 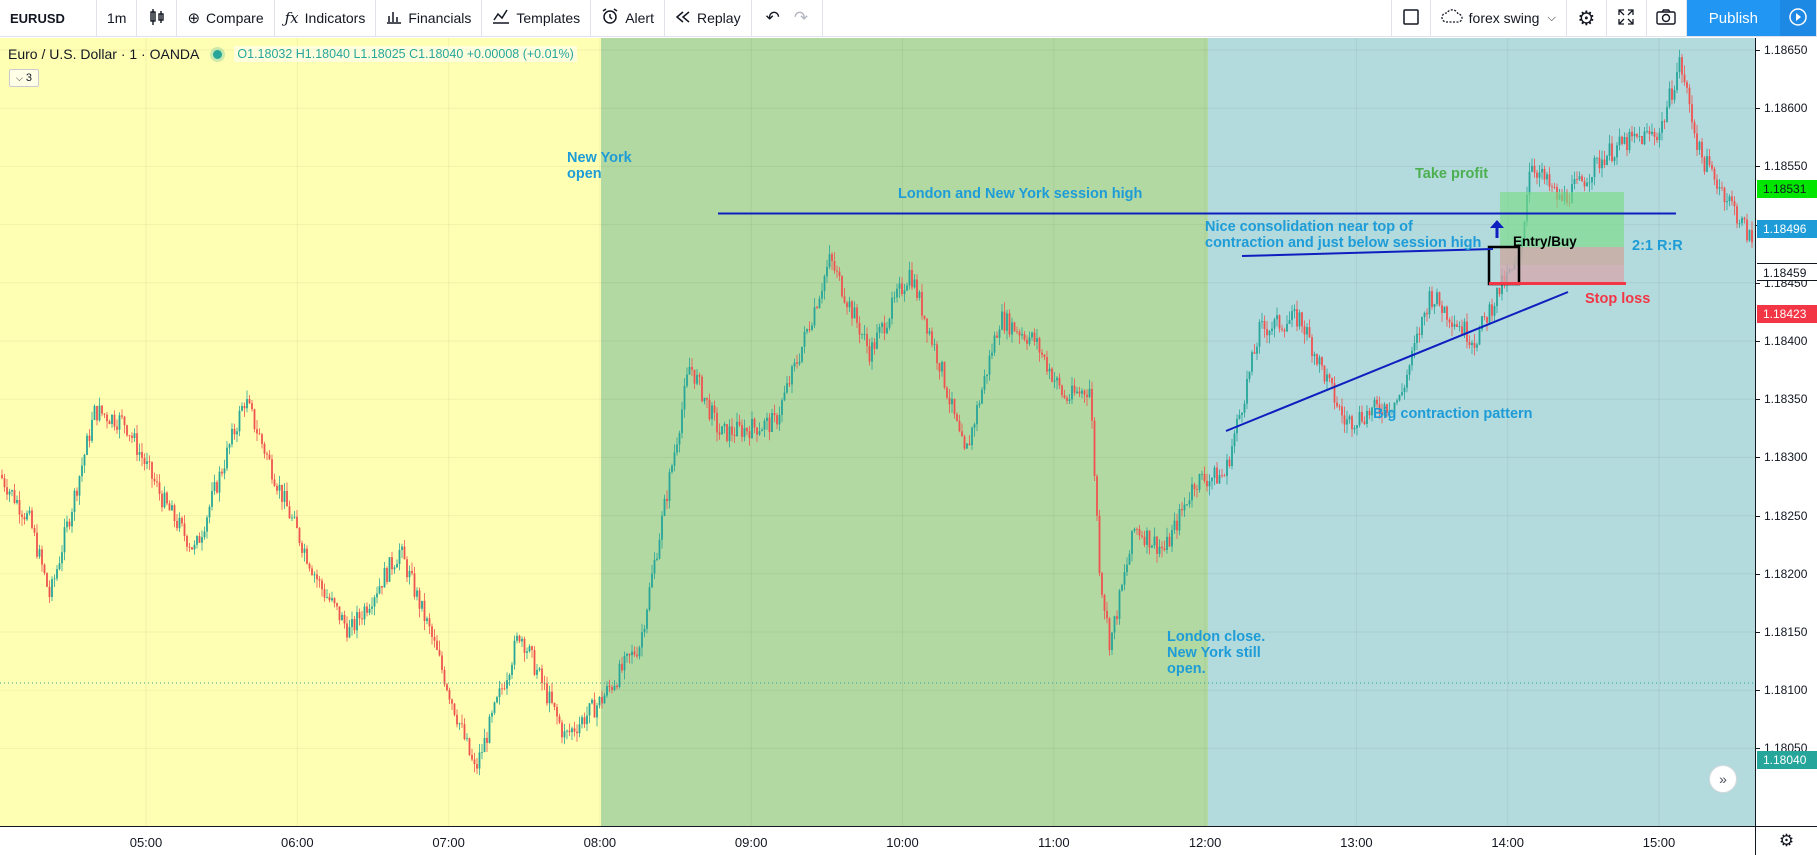 I want to click on redo-icon: ↷, so click(x=801, y=17).